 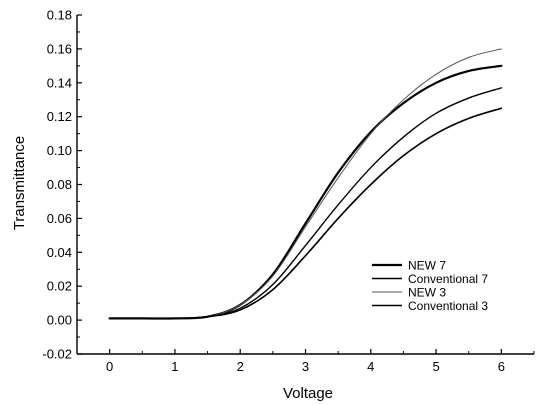 What do you see at coordinates (59, 116) in the screenshot?
I see `y-tick-label: 0.12` at bounding box center [59, 116].